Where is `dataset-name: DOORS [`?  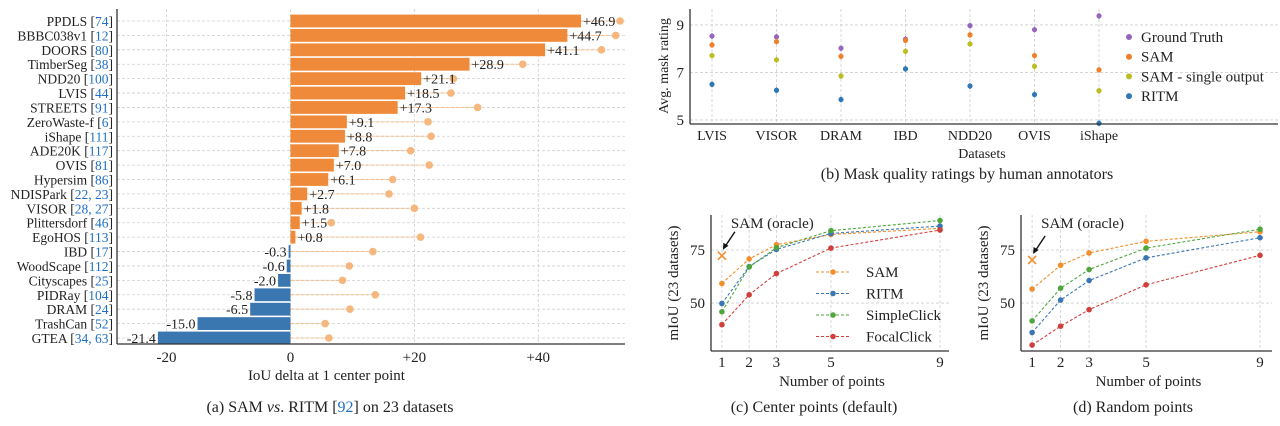 dataset-name: DOORS [ is located at coordinates (68, 50).